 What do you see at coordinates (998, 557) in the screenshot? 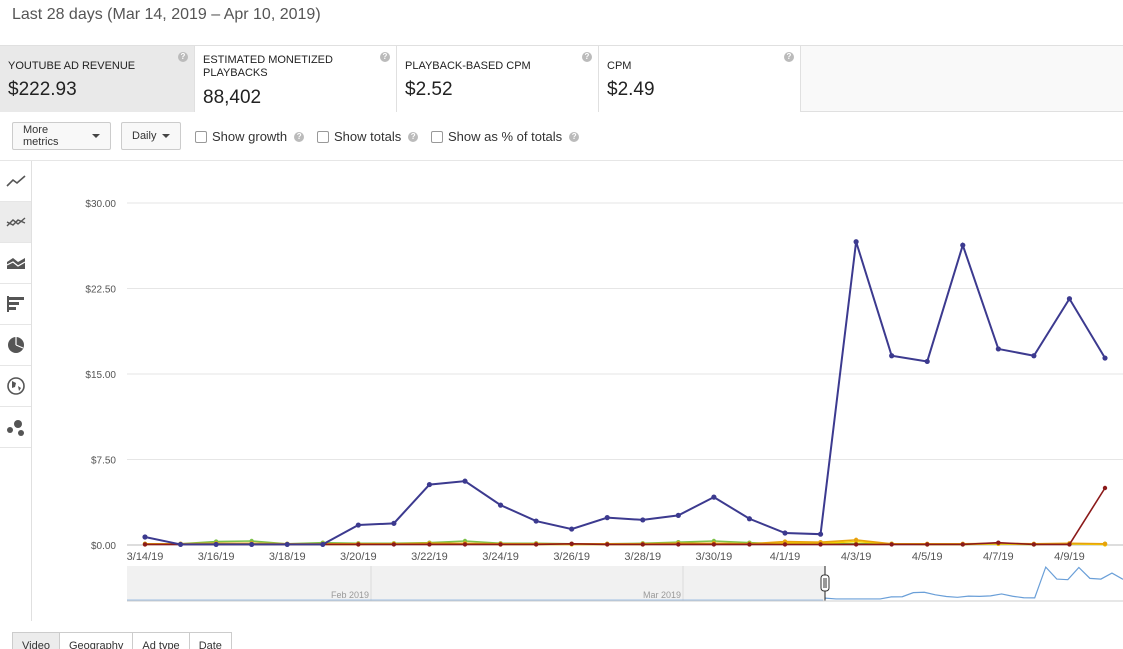
I see `x-tick-label: 4/7/19` at bounding box center [998, 557].